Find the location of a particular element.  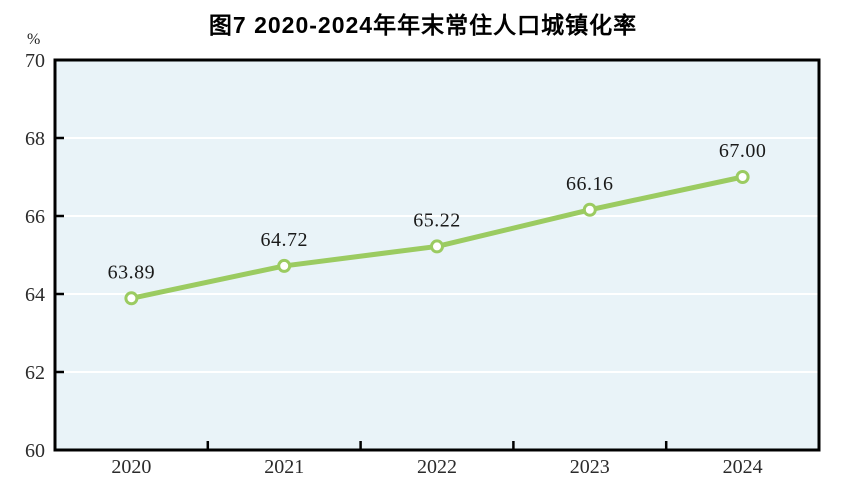

x-tick-label: 2023 is located at coordinates (590, 467).